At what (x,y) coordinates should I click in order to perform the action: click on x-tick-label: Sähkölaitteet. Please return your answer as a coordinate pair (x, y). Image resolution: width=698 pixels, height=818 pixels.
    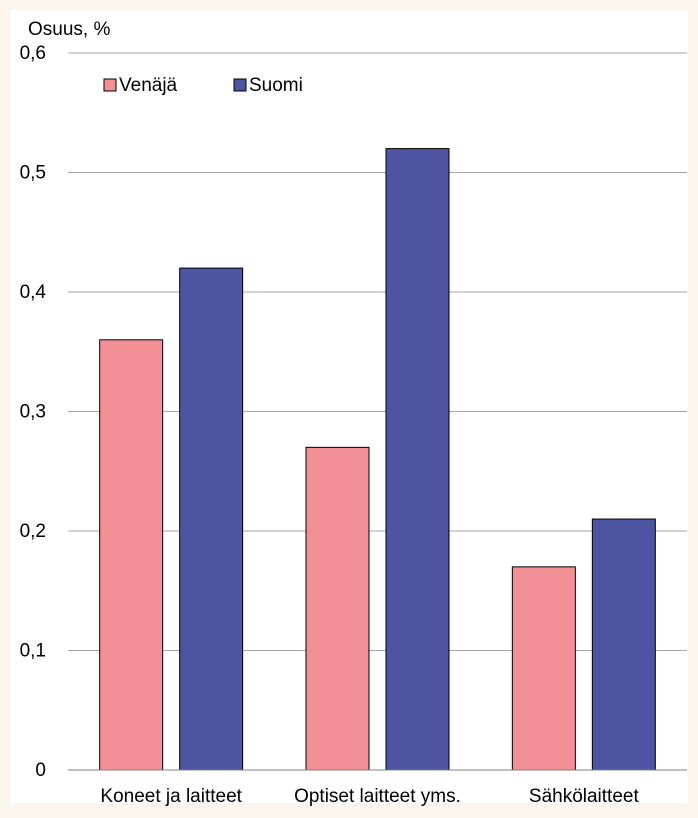
    Looking at the image, I should click on (584, 796).